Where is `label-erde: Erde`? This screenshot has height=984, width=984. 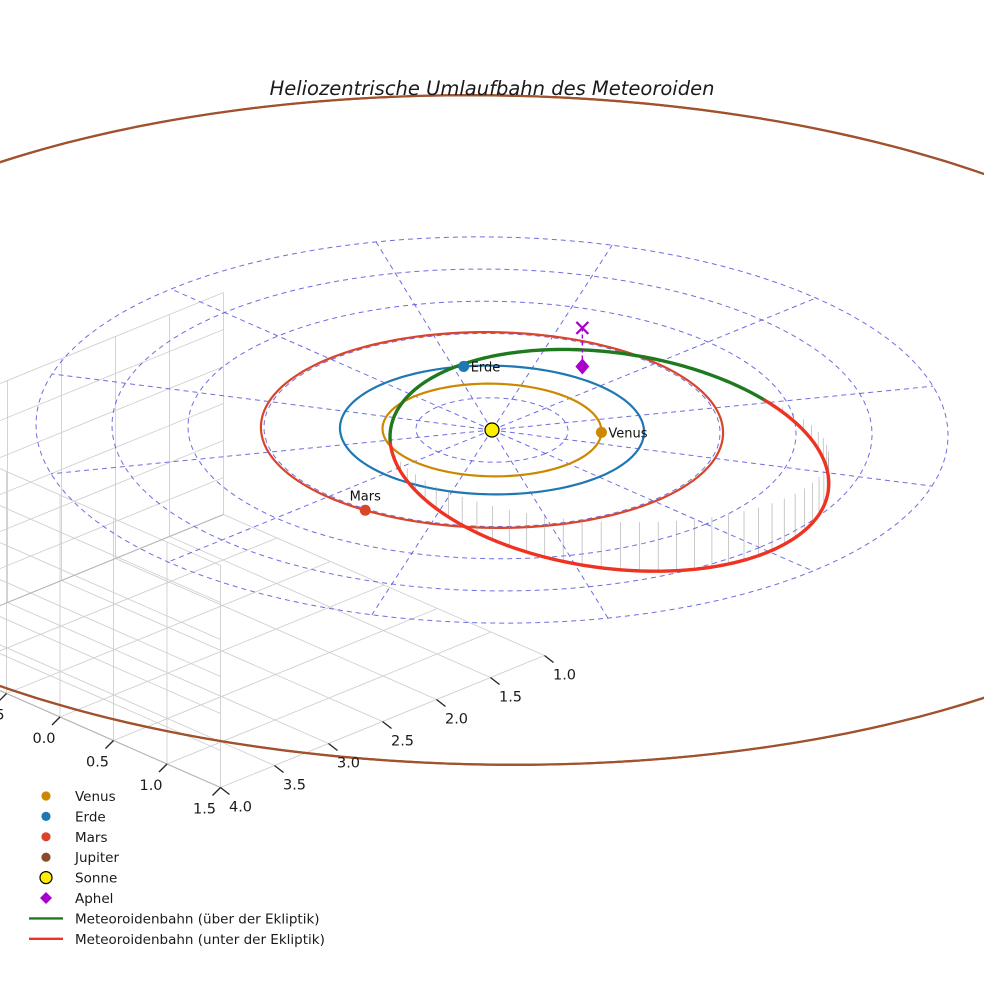
label-erde: Erde is located at coordinates (486, 367).